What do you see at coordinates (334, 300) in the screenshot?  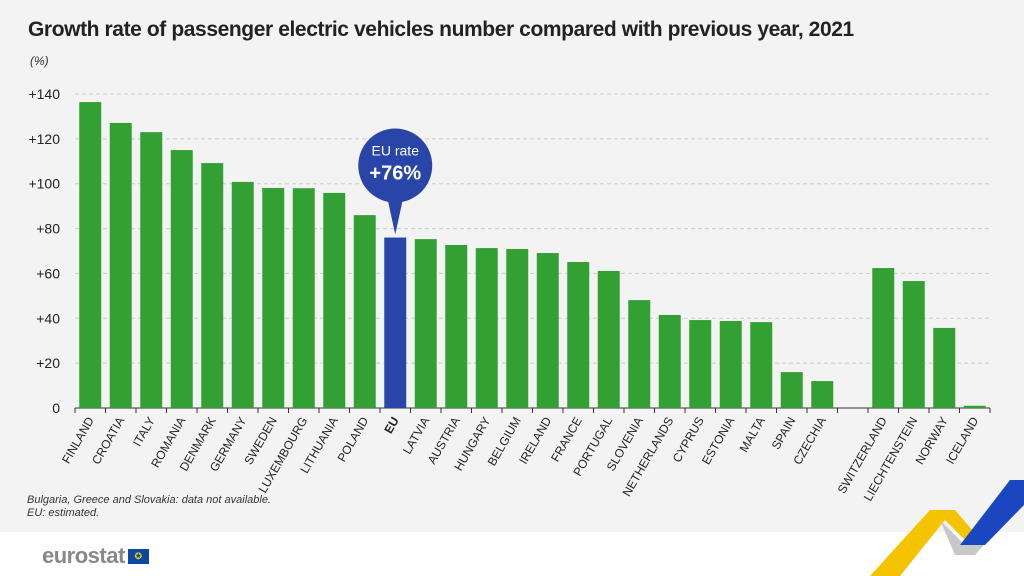 I see `bar-lithuania` at bounding box center [334, 300].